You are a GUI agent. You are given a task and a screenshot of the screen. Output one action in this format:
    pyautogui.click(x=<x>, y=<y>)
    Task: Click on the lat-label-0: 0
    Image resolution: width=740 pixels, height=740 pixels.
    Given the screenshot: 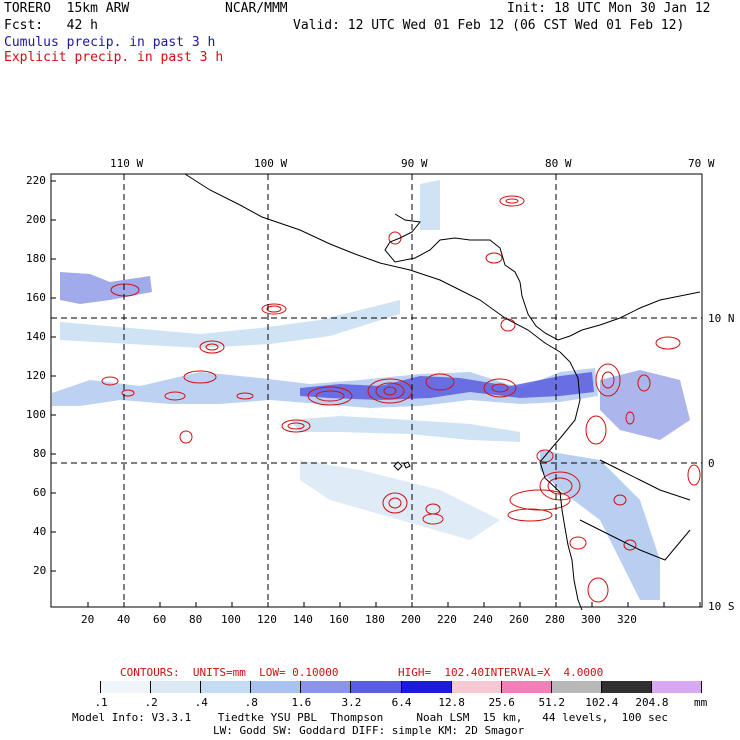 What is the action you would take?
    pyautogui.click(x=711, y=463)
    